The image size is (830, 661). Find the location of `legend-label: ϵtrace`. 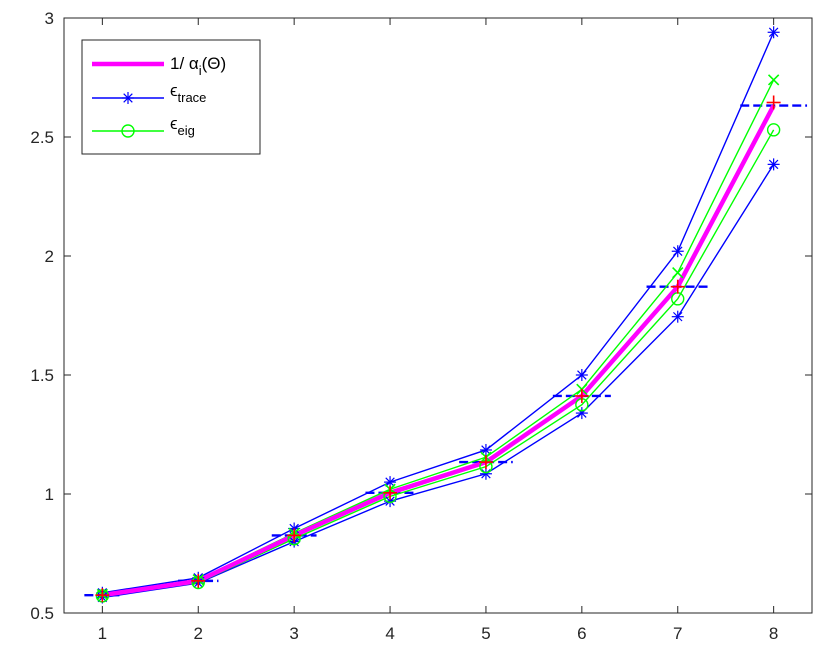

legend-label: ϵtrace is located at coordinates (188, 93).